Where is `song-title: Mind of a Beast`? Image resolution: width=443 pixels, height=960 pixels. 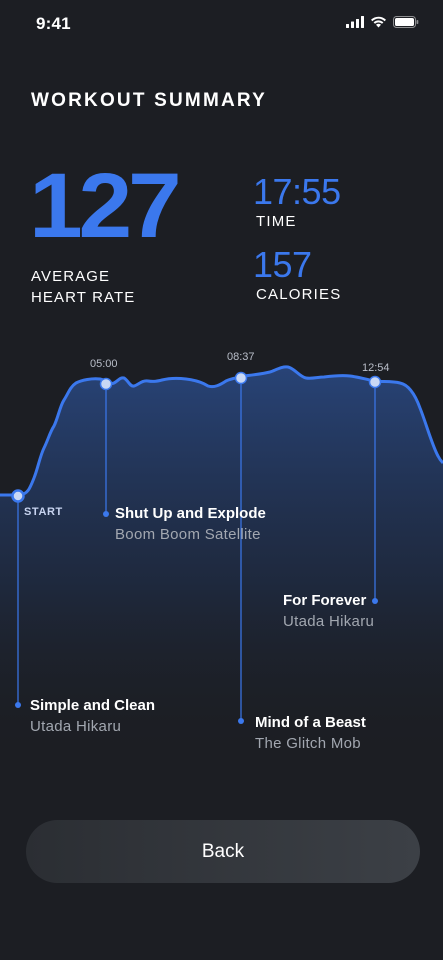
song-title: Mind of a Beast is located at coordinates (310, 722).